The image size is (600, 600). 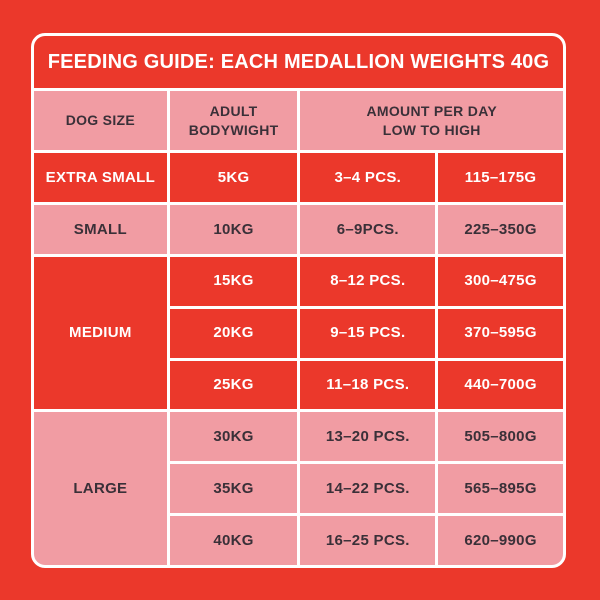 What do you see at coordinates (233, 385) in the screenshot?
I see `kg-cell: 25KG` at bounding box center [233, 385].